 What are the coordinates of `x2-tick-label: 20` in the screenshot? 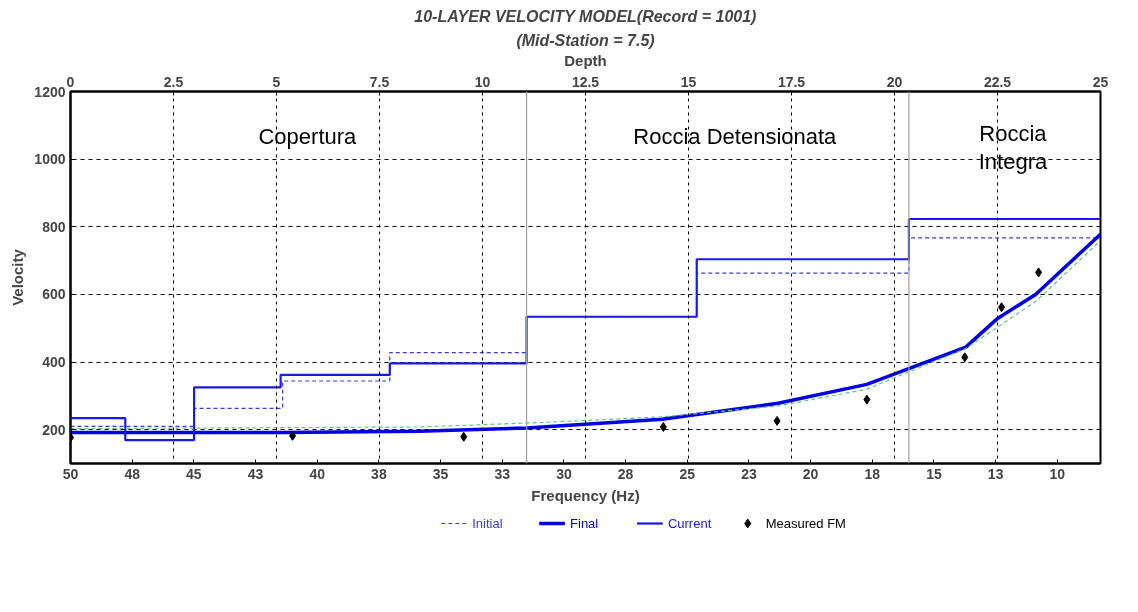 It's located at (894, 81).